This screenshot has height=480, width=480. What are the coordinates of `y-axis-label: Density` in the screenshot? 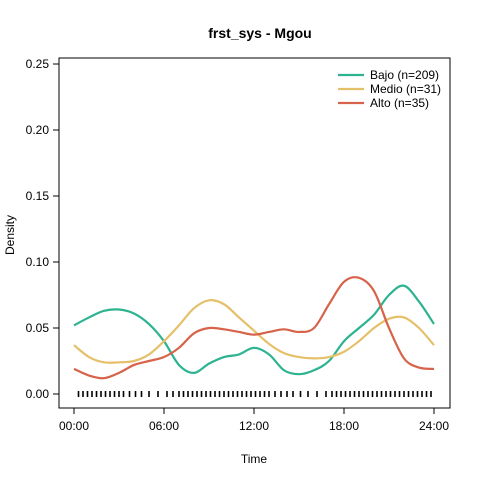 It's located at (10, 235).